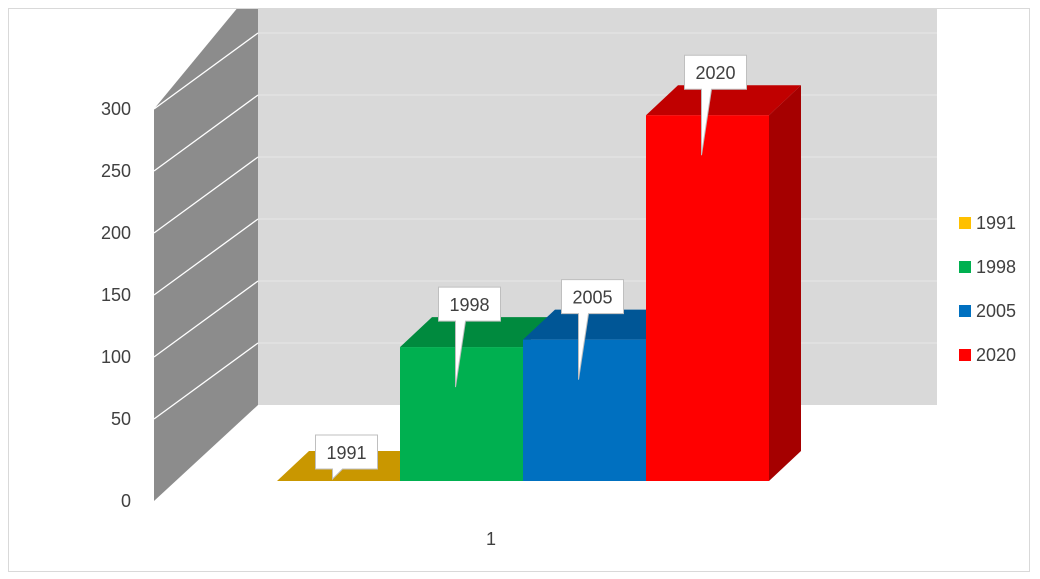 This screenshot has height=579, width=1040. I want to click on y-tick-label: 0, so click(126, 501).